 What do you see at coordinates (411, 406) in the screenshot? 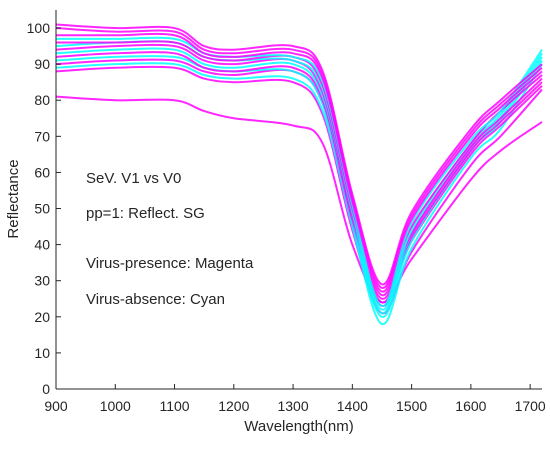
I see `x-tick-label-1500: 1500` at bounding box center [411, 406].